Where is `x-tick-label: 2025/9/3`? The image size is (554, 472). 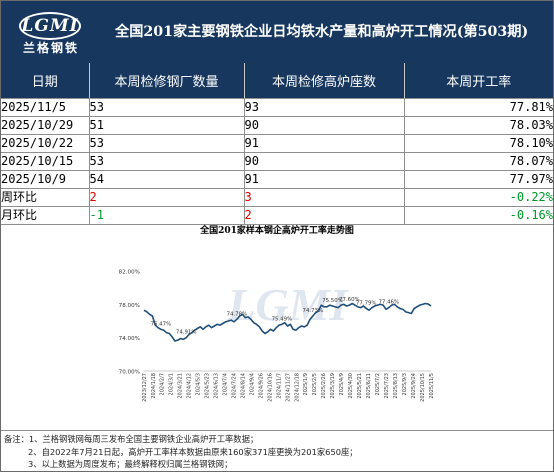 x-tick-label: 2025/9/3 is located at coordinates (405, 384).